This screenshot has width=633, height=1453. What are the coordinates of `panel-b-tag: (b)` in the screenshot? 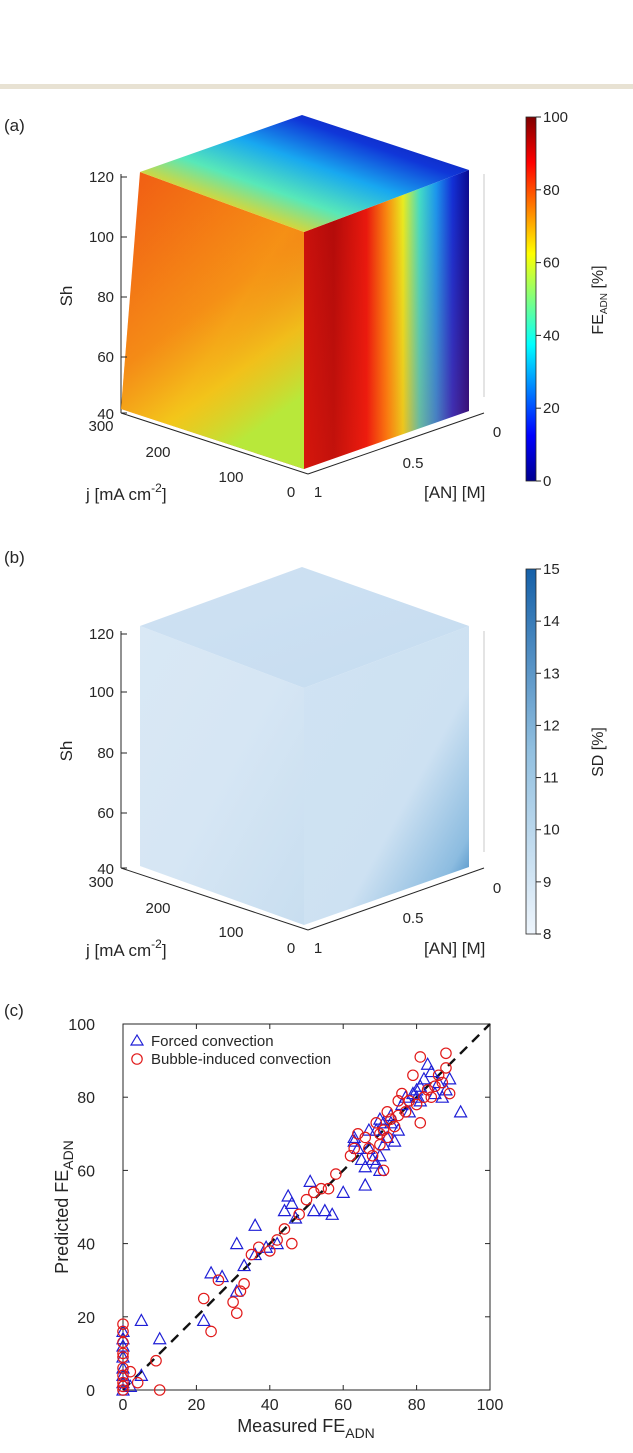 It's located at (14, 557).